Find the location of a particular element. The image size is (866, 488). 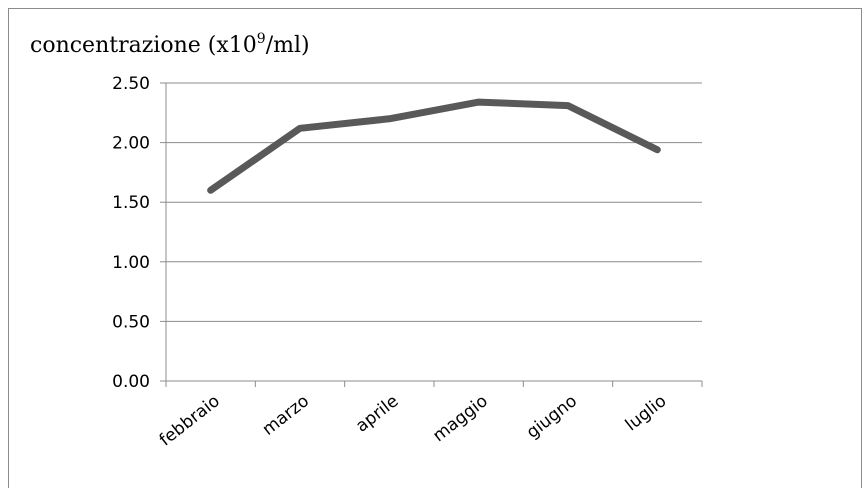

x-tick-label-0: febbraio is located at coordinates (190, 420).